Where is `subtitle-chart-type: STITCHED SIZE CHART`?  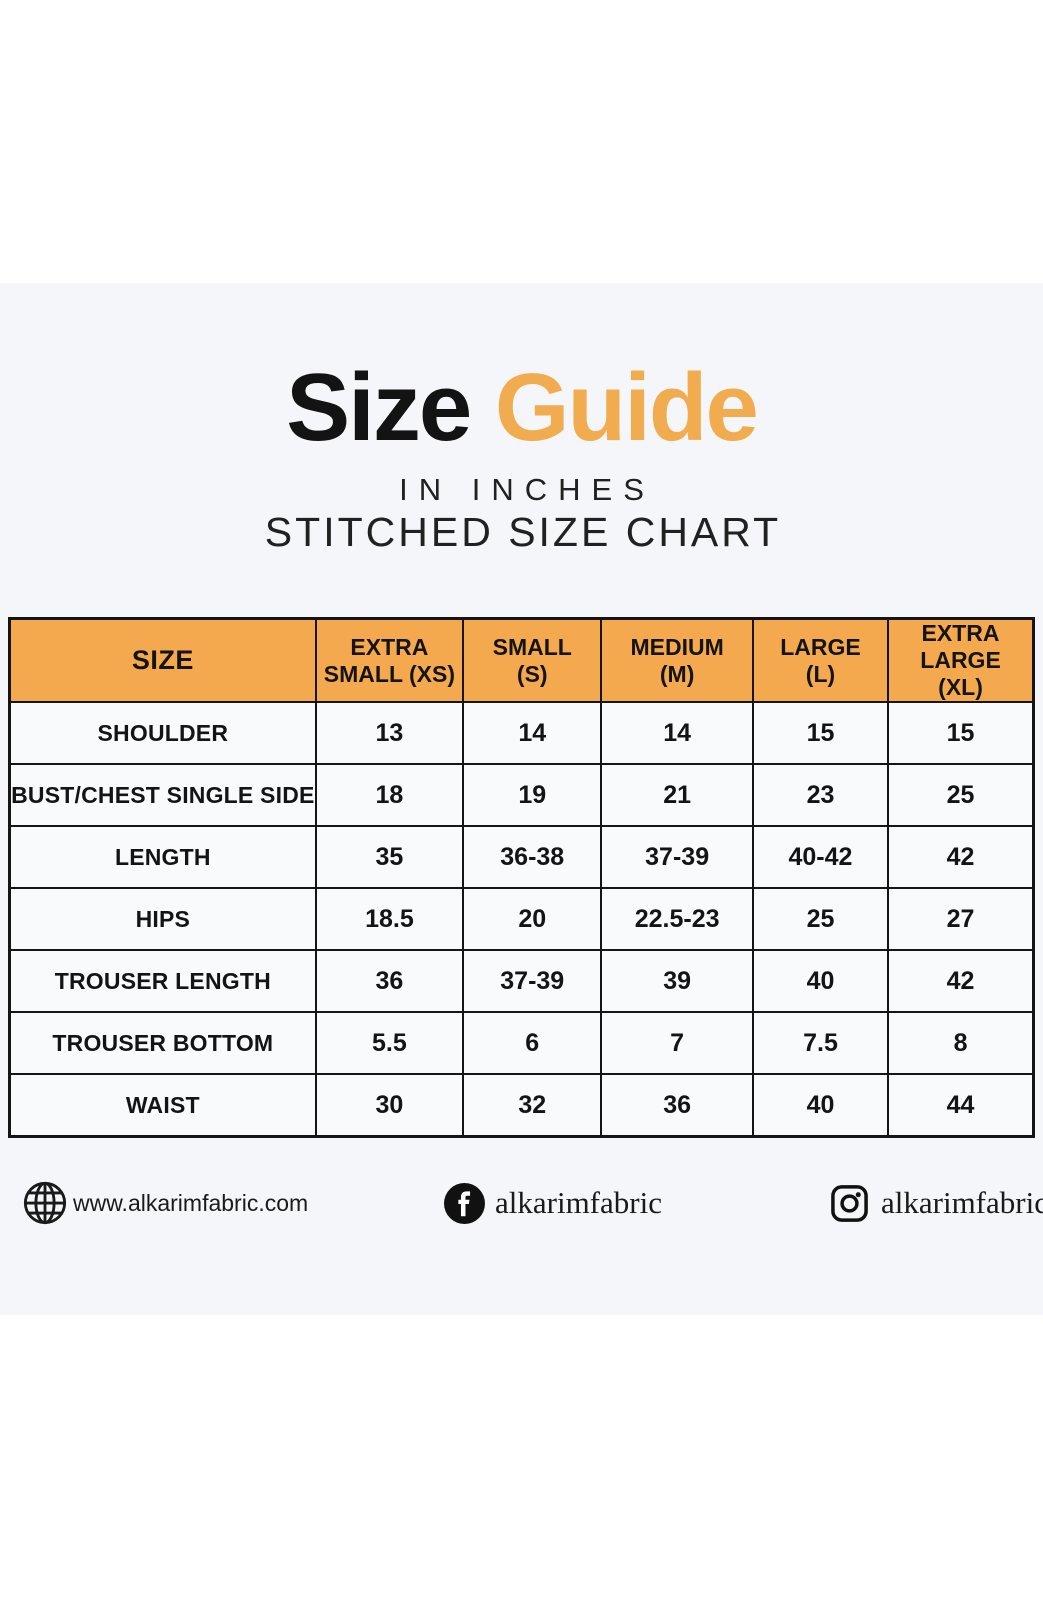 subtitle-chart-type: STITCHED SIZE CHART is located at coordinates (523, 532).